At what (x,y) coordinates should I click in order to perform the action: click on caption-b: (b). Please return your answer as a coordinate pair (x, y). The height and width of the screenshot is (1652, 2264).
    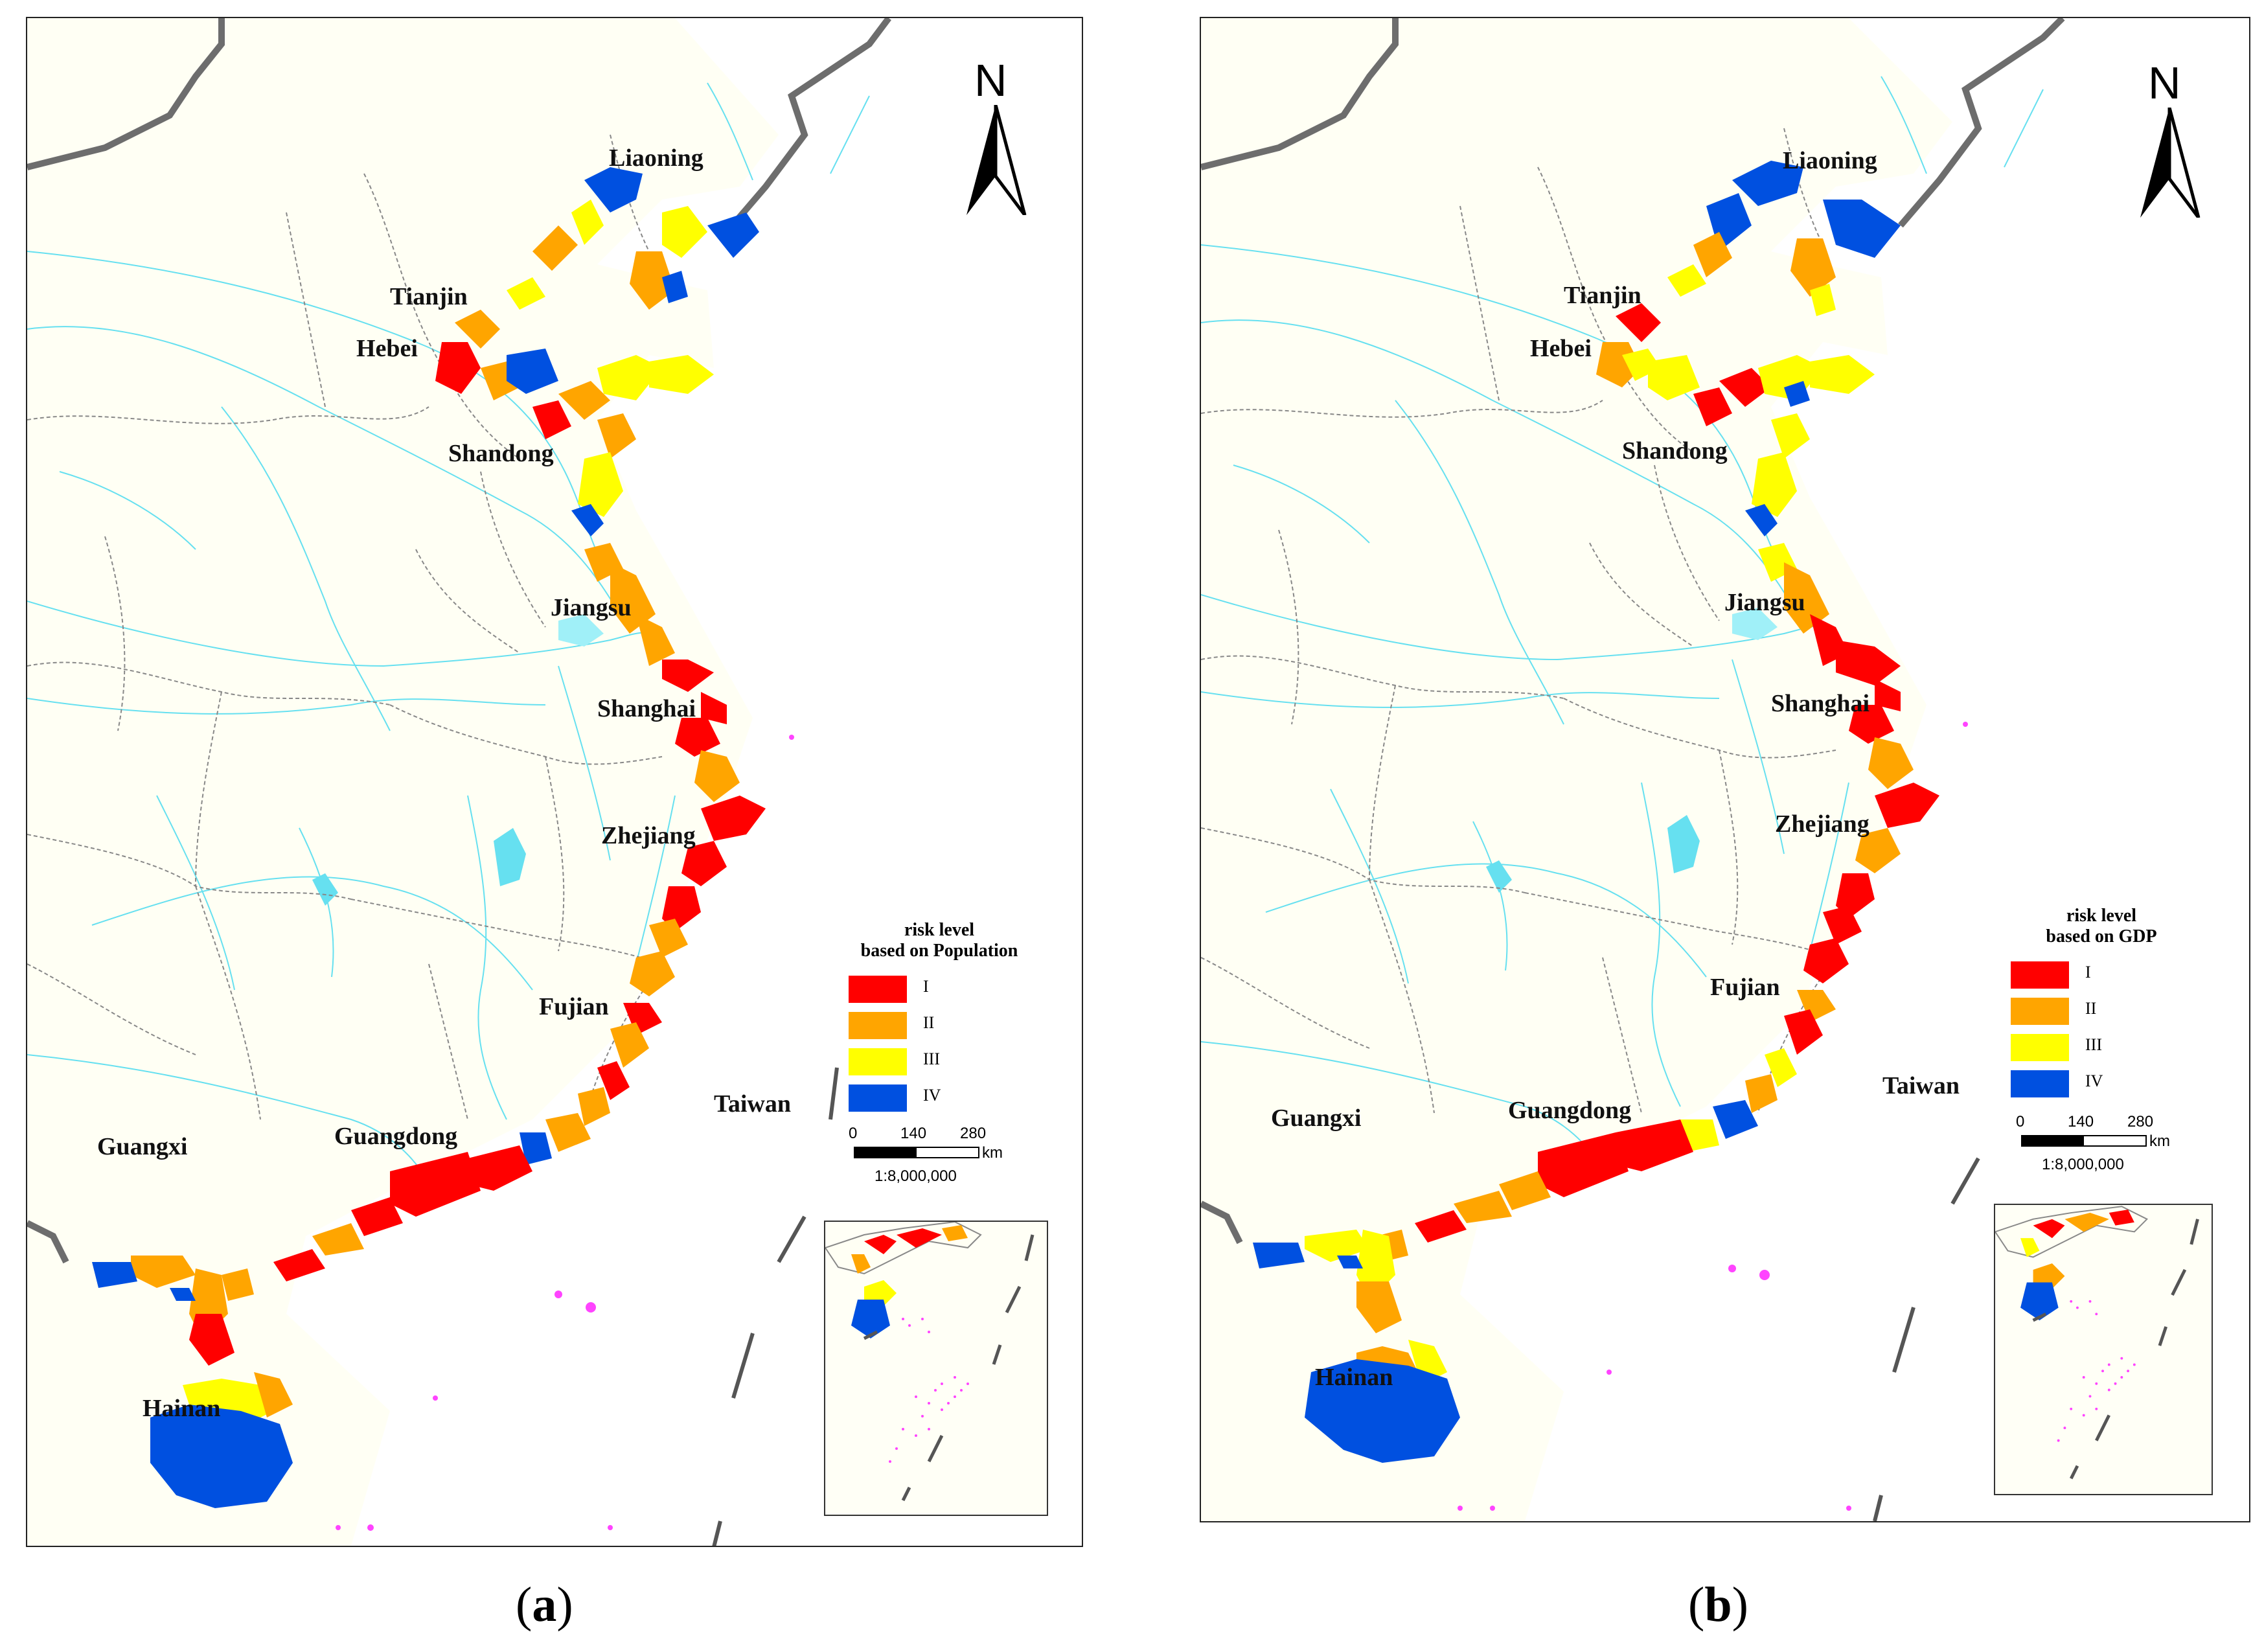
    Looking at the image, I should click on (1718, 1604).